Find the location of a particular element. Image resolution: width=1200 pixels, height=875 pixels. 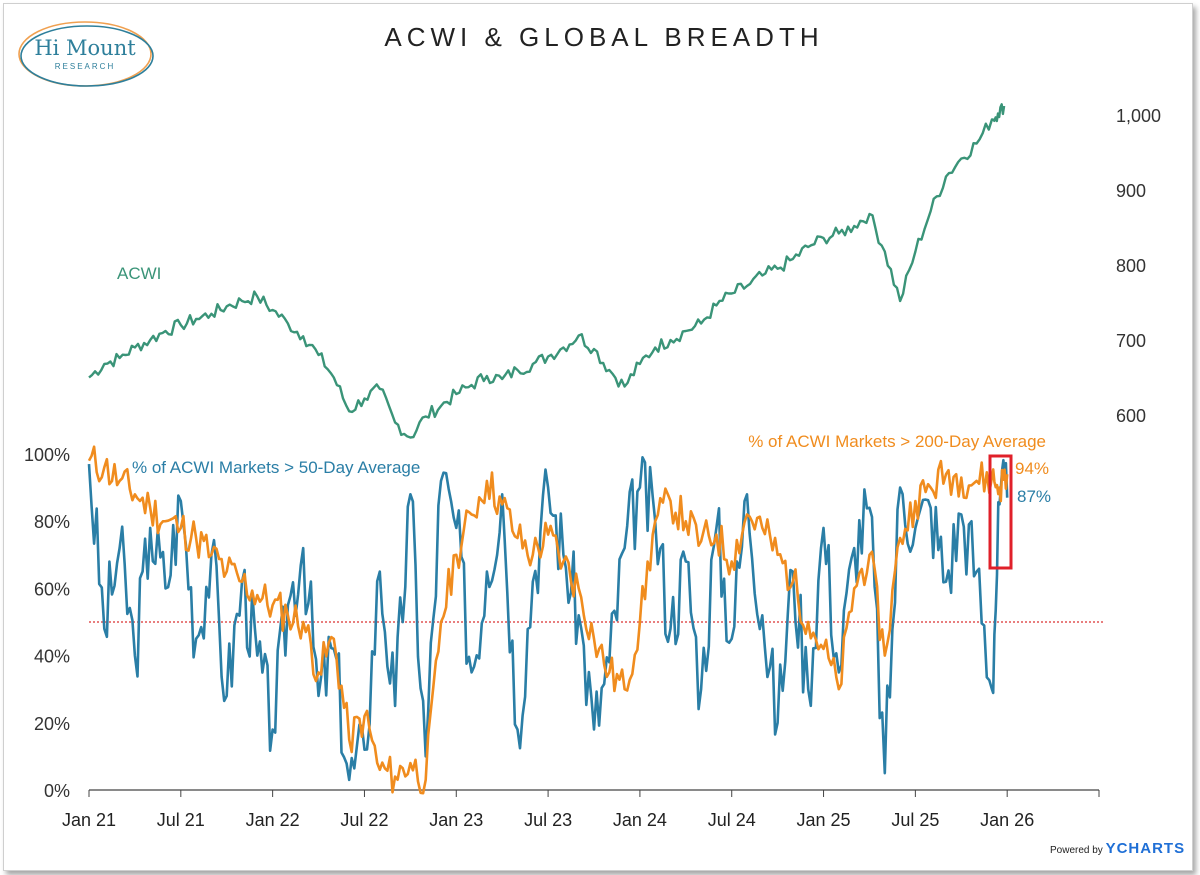

powered-by-text: Powered by is located at coordinates (1076, 850).